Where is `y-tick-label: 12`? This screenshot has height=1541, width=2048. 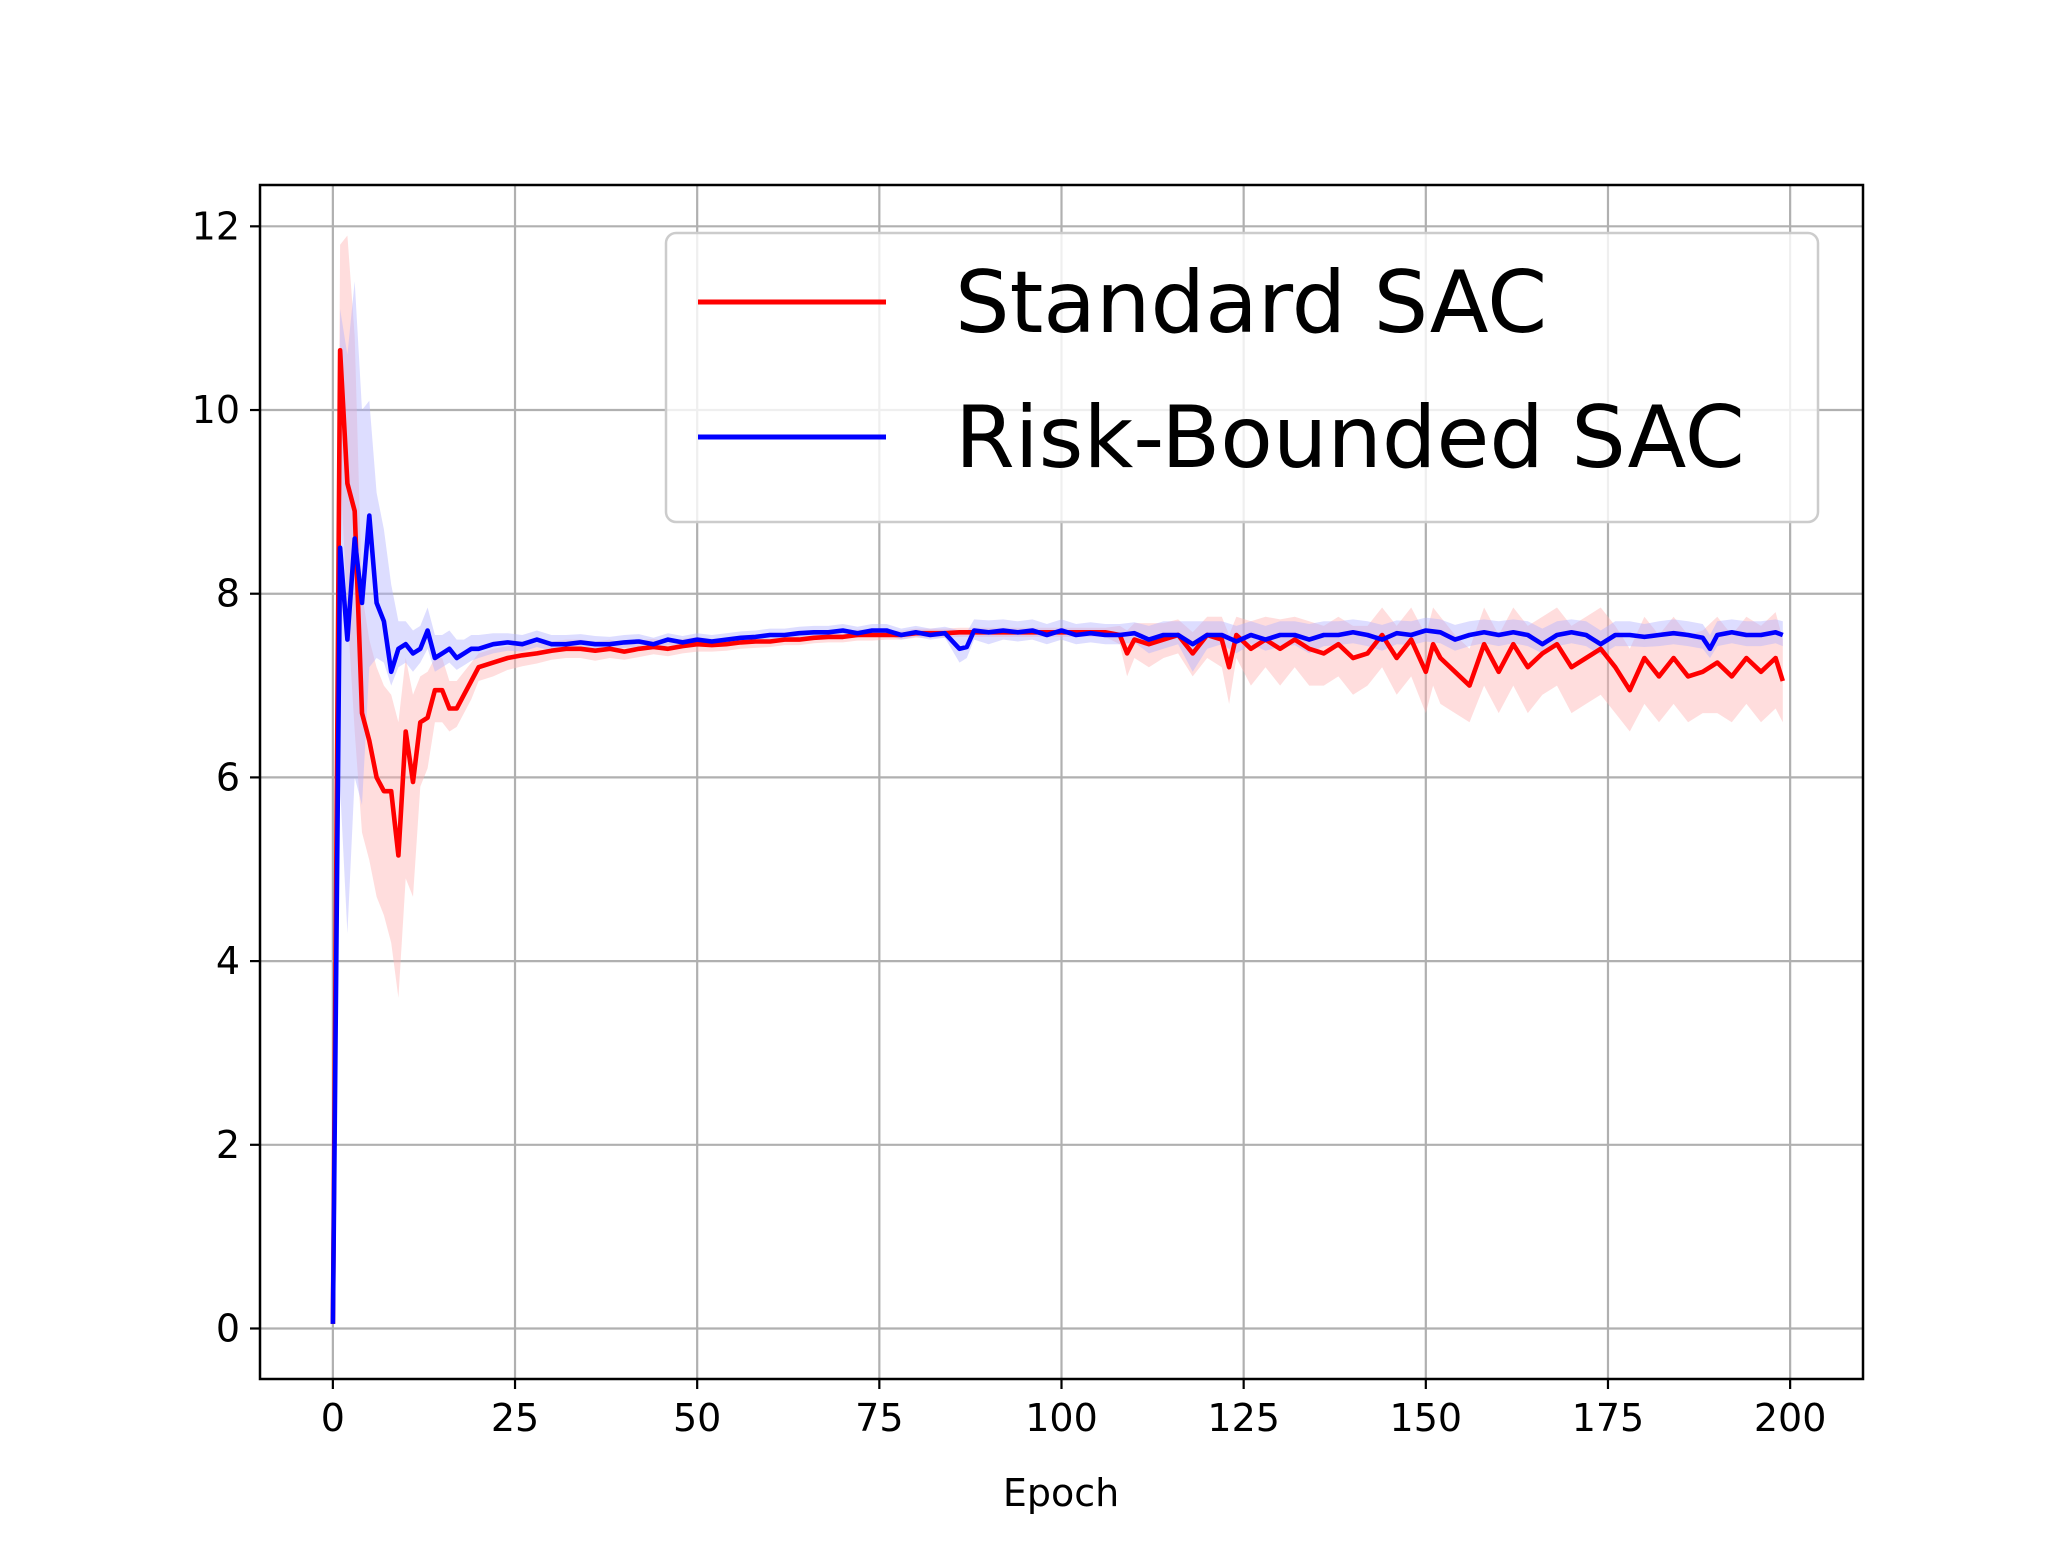 y-tick-label: 12 is located at coordinates (216, 226).